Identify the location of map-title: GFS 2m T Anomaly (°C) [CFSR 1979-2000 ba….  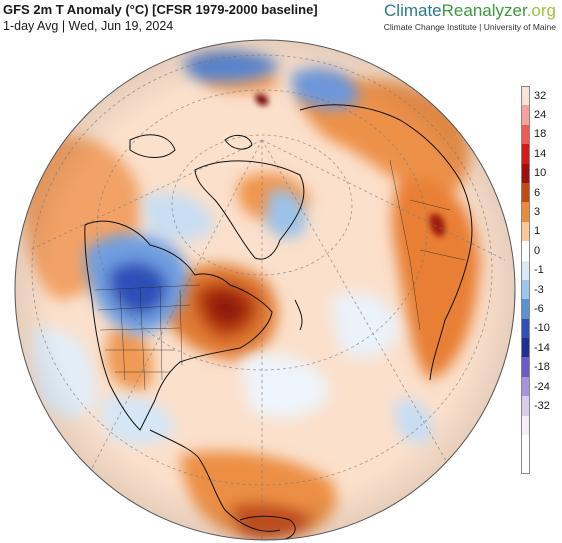
(160, 9).